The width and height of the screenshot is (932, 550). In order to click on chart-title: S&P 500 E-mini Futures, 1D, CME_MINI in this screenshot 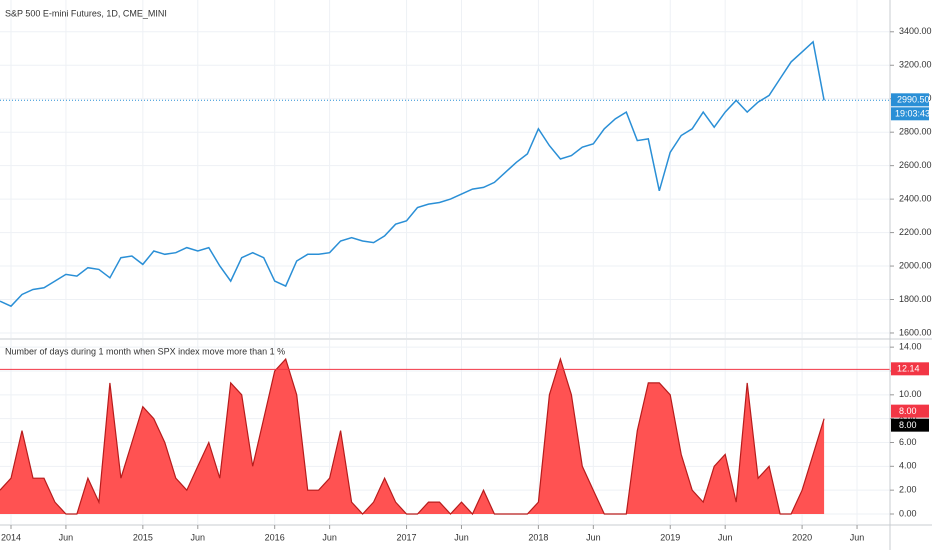, I will do `click(86, 13)`.